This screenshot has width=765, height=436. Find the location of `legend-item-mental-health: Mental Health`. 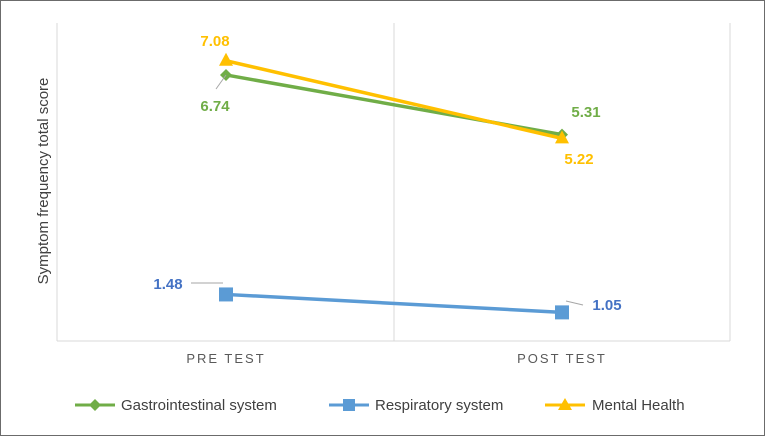

legend-item-mental-health: Mental Health is located at coordinates (615, 405).